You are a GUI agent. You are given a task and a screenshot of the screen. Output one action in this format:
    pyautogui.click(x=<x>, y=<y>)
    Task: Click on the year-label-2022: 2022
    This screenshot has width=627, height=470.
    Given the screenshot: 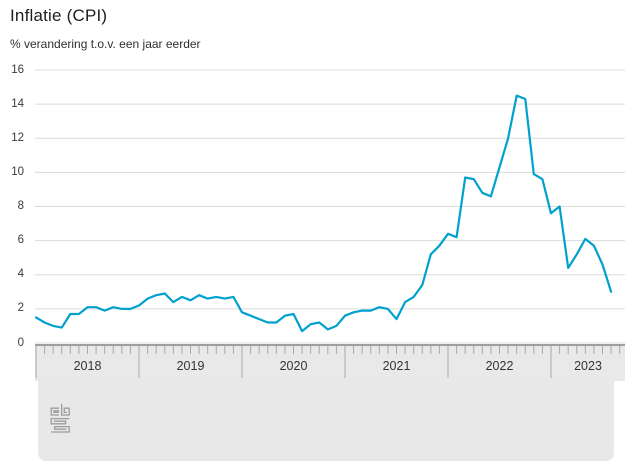 What is the action you would take?
    pyautogui.click(x=499, y=366)
    